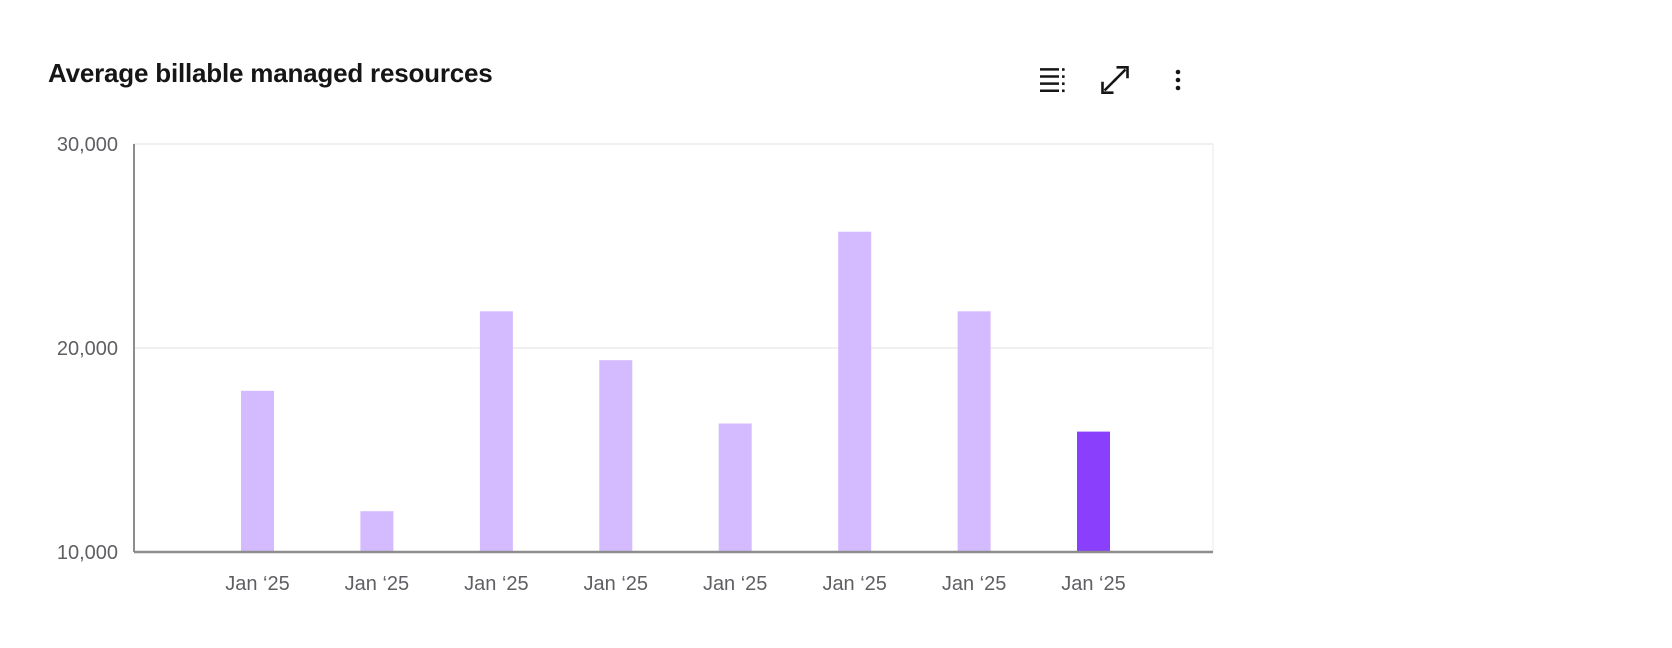 The width and height of the screenshot is (1672, 648). I want to click on expand-button, so click(1115, 80).